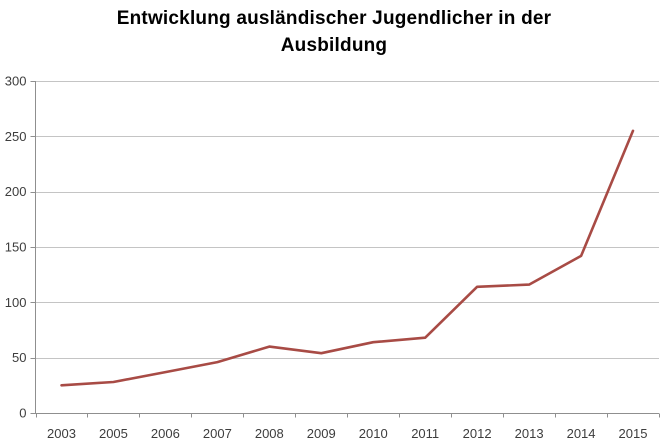 The image size is (668, 447). Describe the element at coordinates (113, 433) in the screenshot. I see `x-axis-tick-label: 2005` at that location.